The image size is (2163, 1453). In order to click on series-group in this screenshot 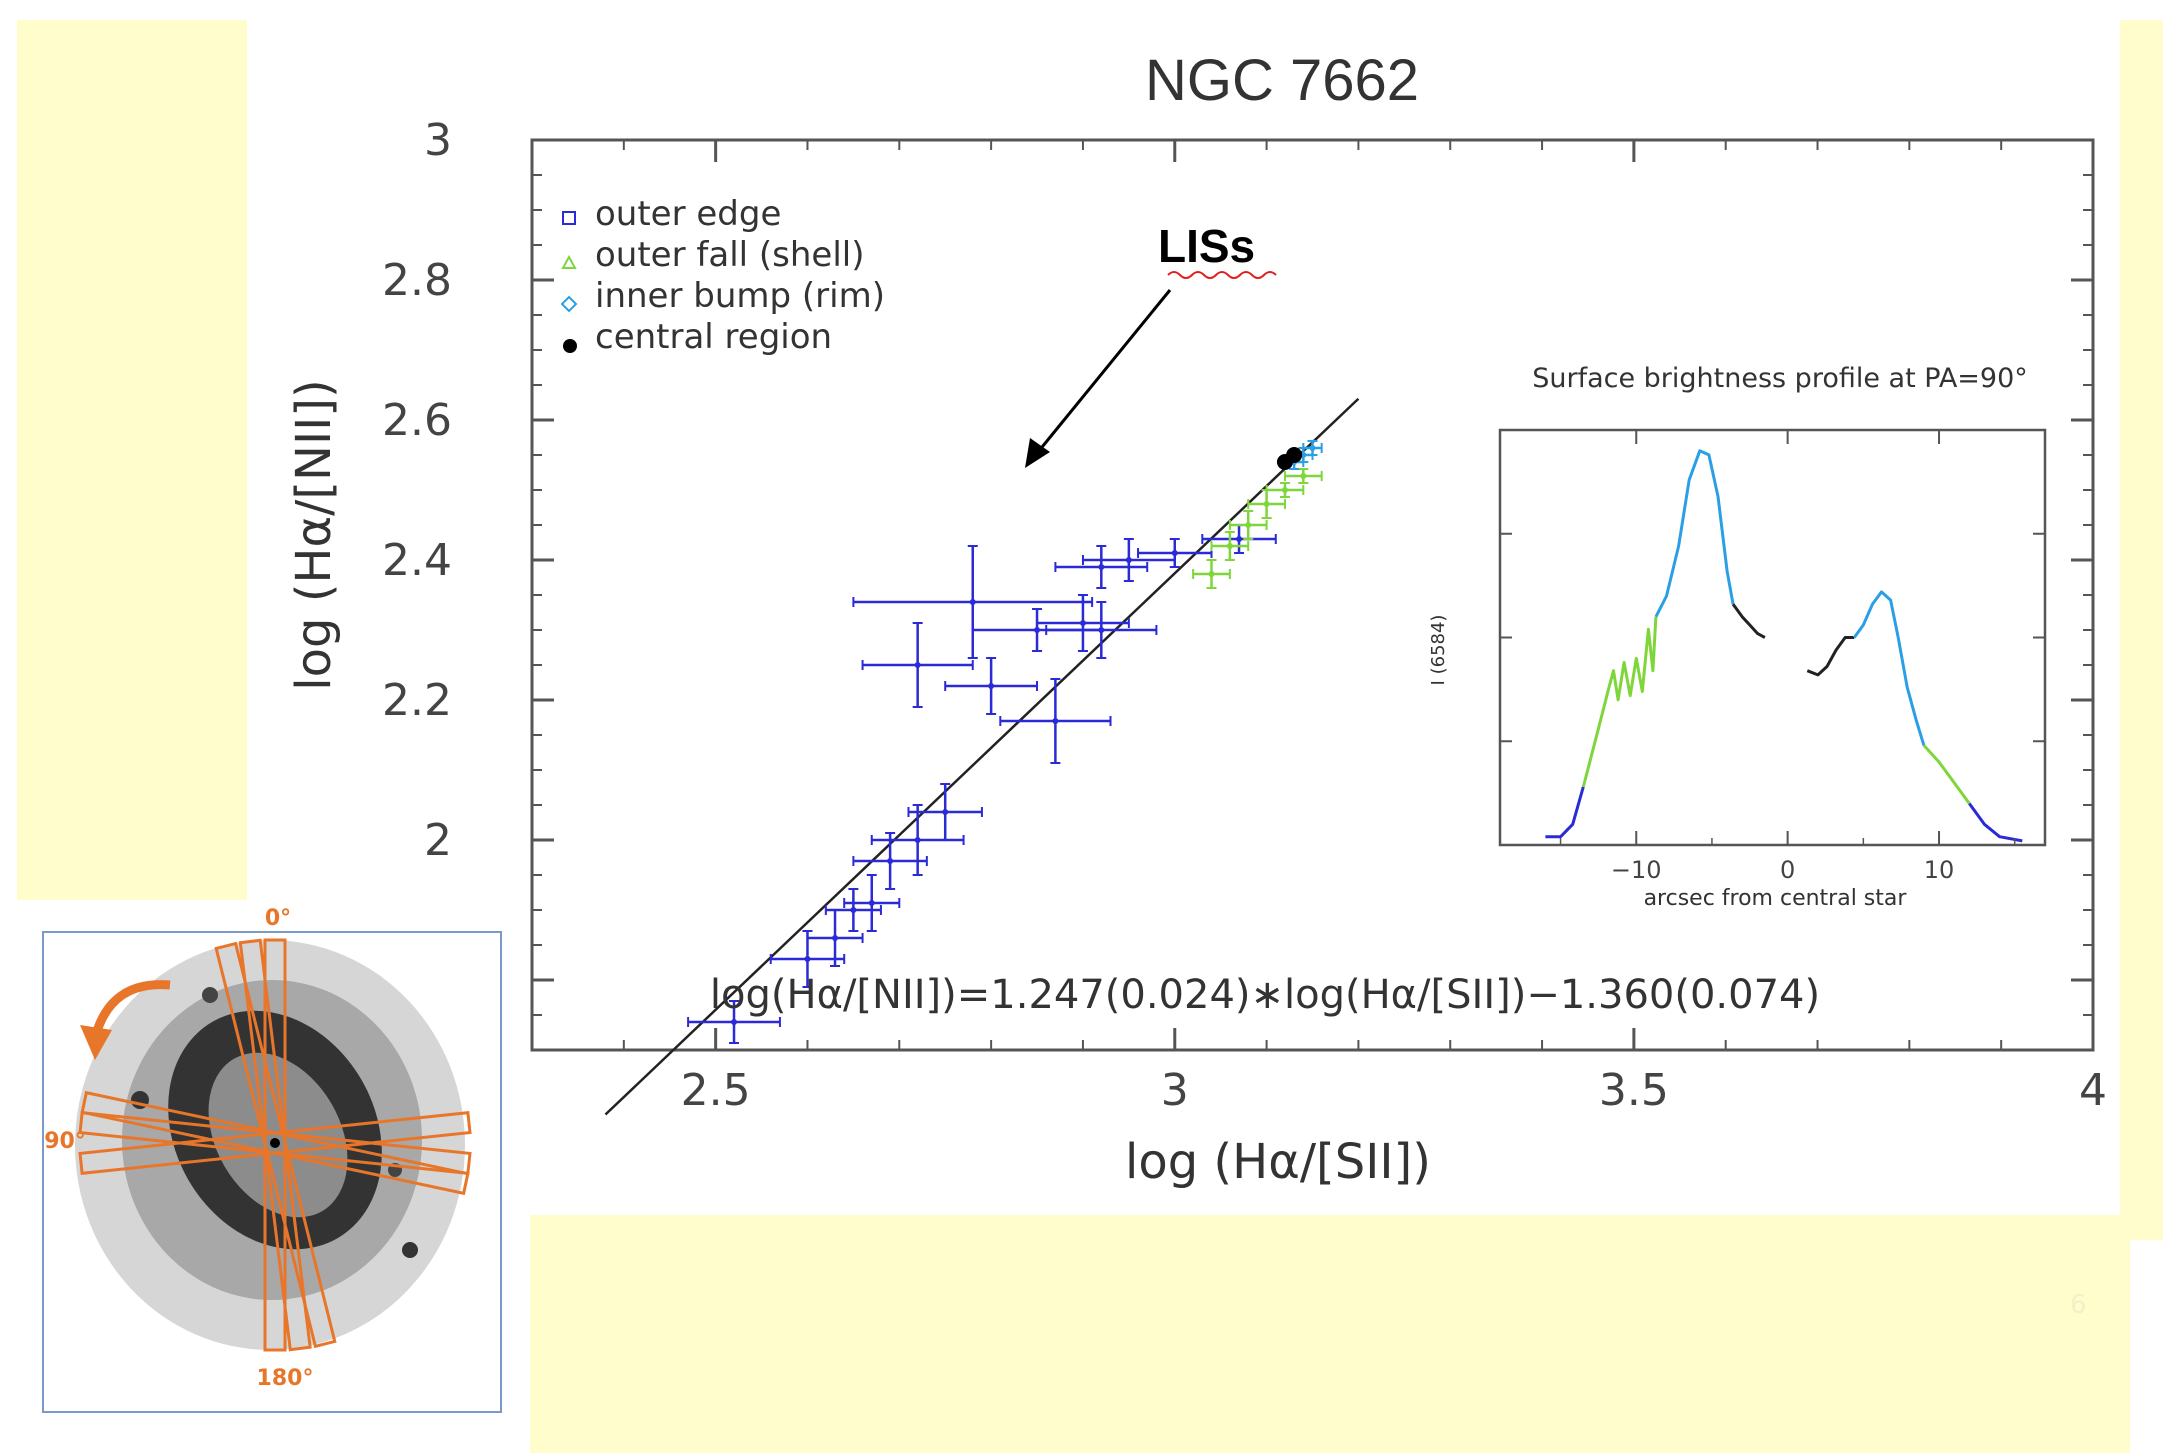, I will do `click(1005, 742)`.